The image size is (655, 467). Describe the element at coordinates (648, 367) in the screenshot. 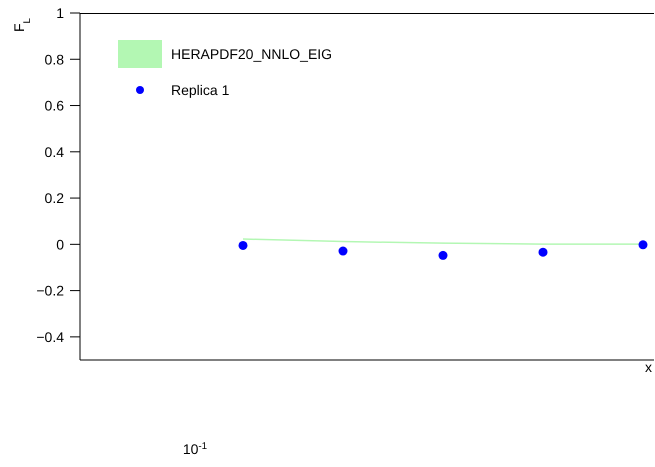

I see `x-axis-title: x` at that location.